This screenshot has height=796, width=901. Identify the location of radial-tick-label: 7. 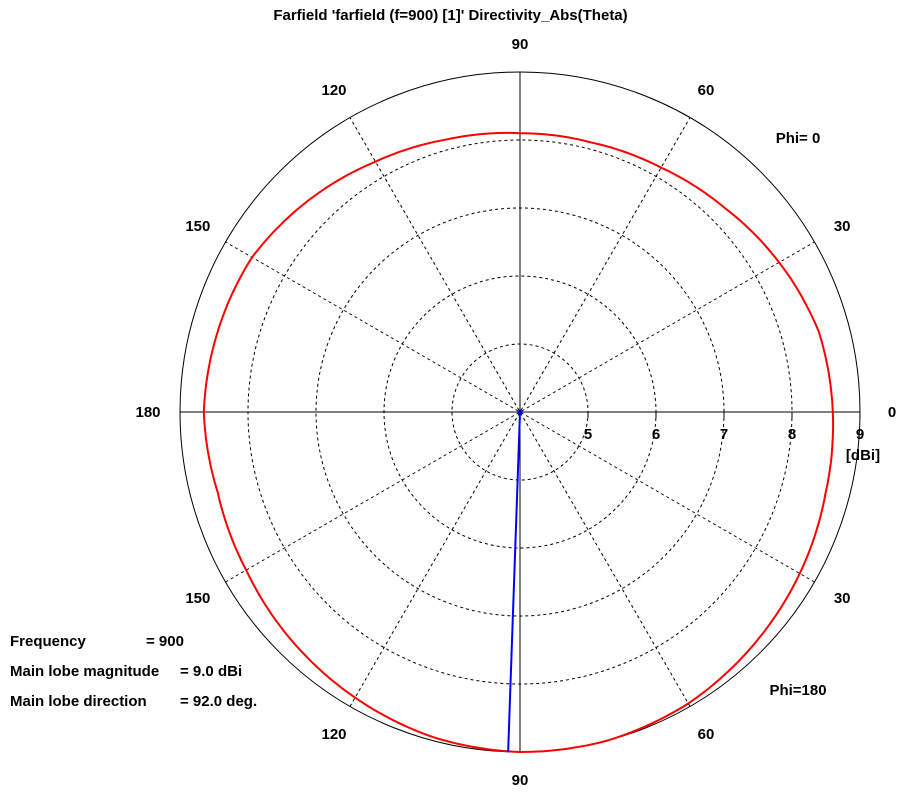
(724, 434).